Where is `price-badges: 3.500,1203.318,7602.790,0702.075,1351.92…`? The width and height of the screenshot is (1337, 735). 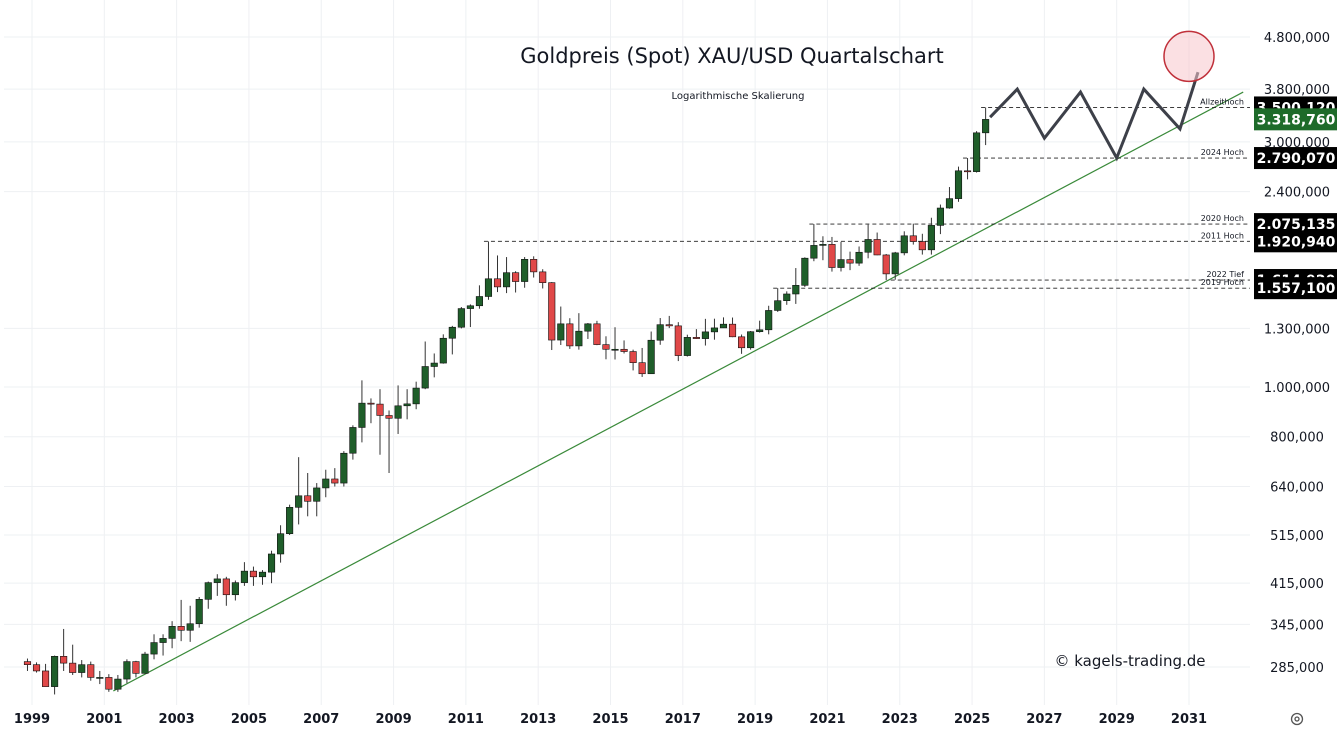
price-badges: 3.500,1203.318,7602.790,0702.075,1351.92… is located at coordinates (1295, 198).